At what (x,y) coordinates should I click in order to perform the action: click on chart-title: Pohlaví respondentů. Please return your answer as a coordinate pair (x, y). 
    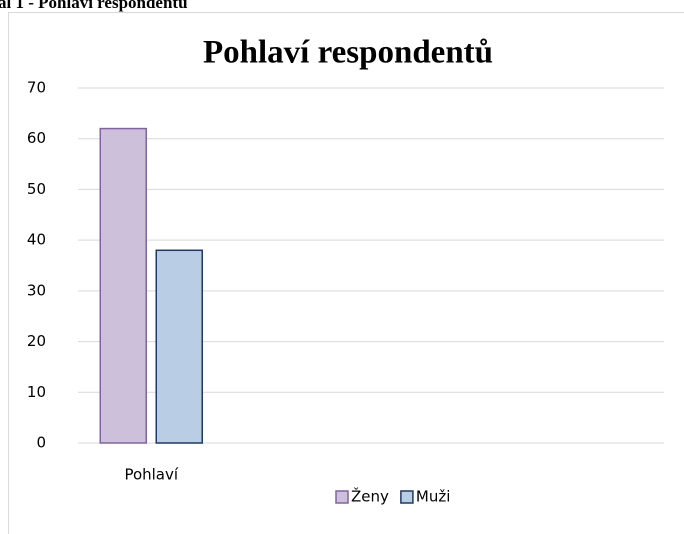
    Looking at the image, I should click on (348, 53).